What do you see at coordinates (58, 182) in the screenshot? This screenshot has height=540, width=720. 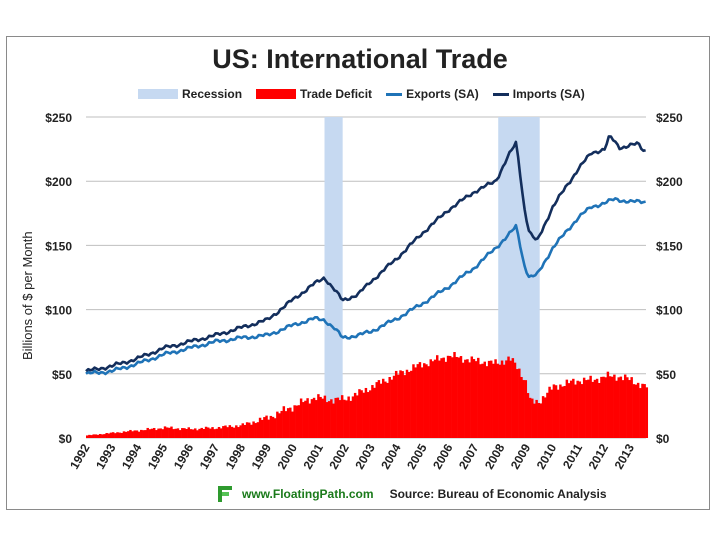 I see `y-tick-left: $200` at bounding box center [58, 182].